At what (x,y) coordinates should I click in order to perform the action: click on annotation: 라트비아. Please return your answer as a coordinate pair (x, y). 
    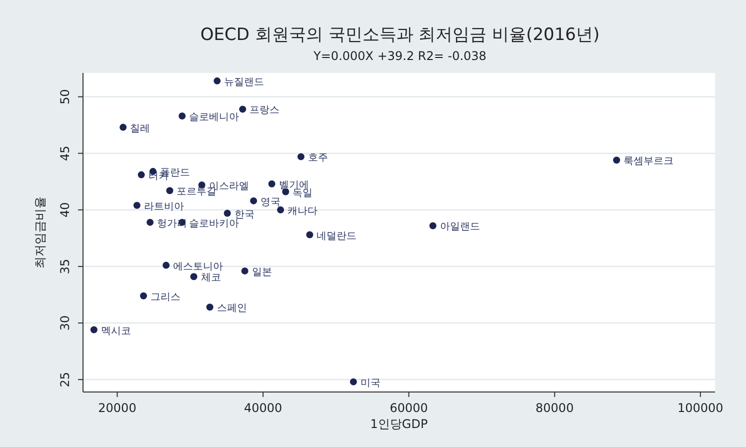
    Looking at the image, I should click on (164, 206).